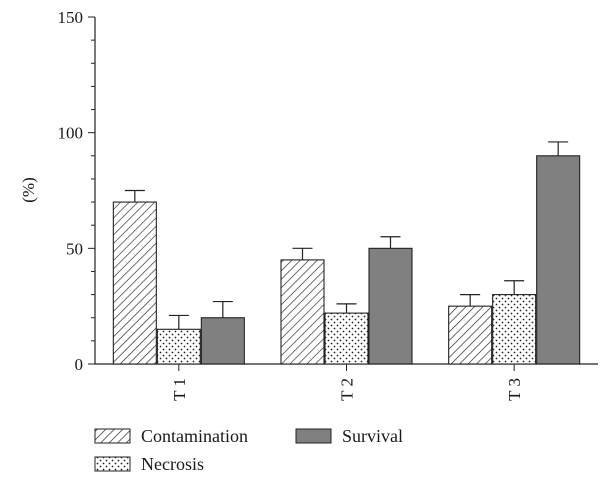 The height and width of the screenshot is (481, 611). I want to click on x-tick-label: T 1, so click(179, 389).